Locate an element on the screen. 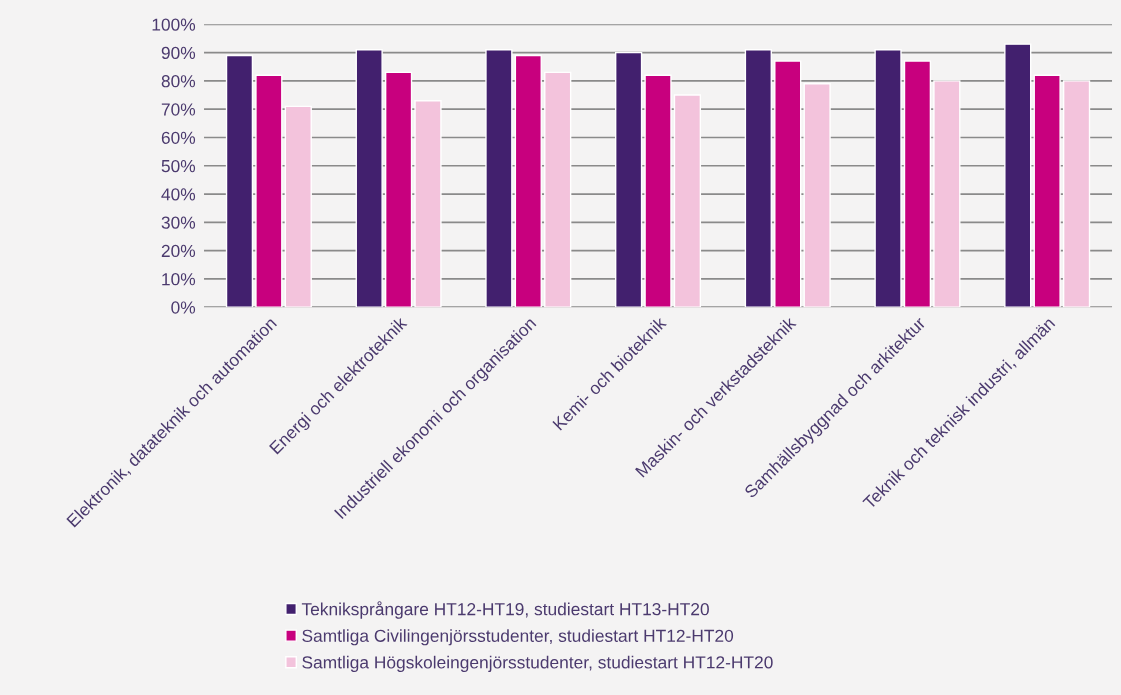  y-tick-label: 70% is located at coordinates (178, 109).